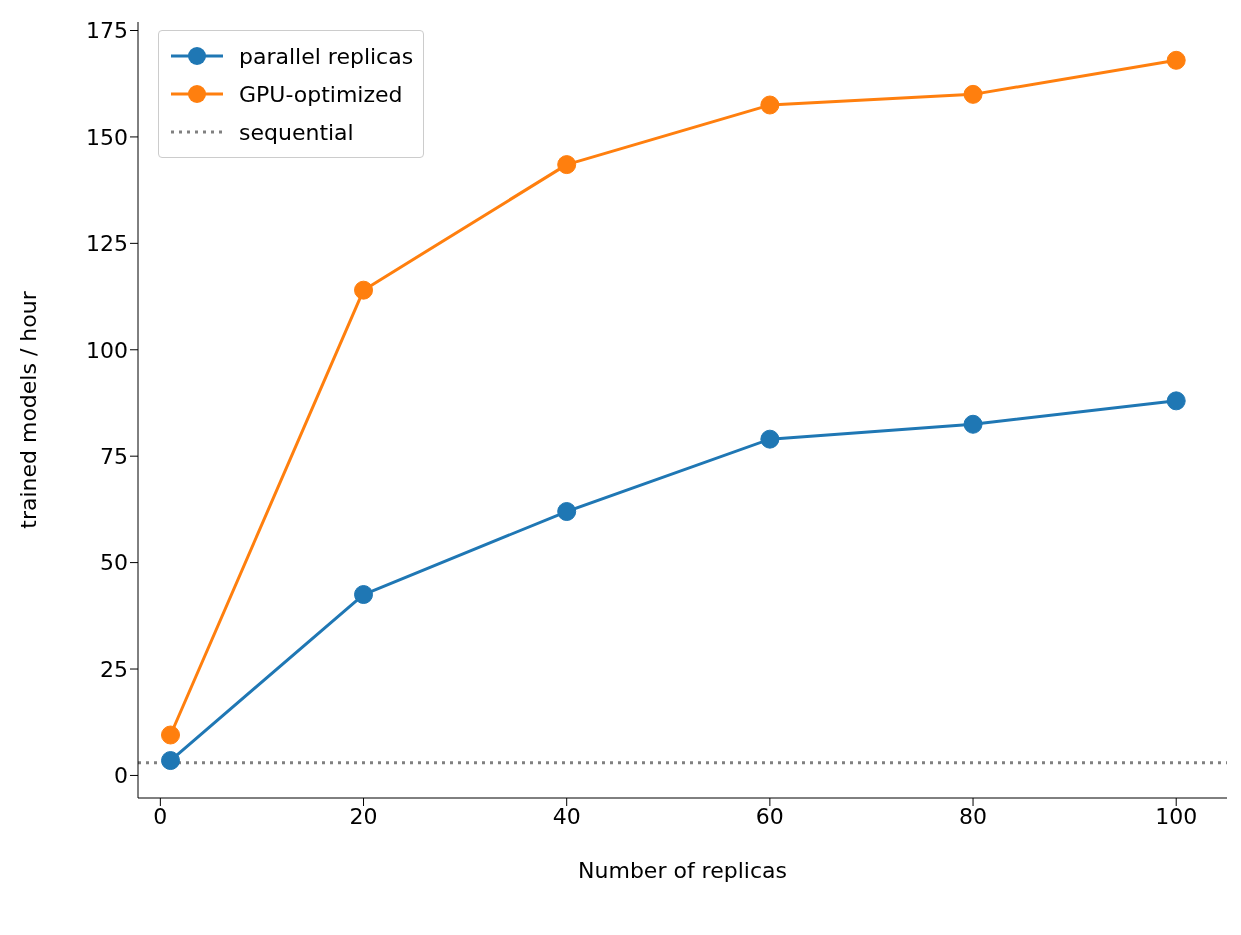 This screenshot has height=935, width=1241. I want to click on x-tick-label: 40, so click(566, 816).